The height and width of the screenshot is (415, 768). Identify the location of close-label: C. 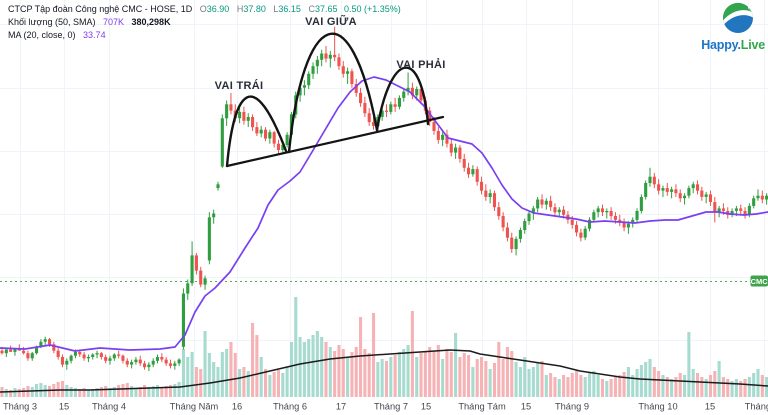
(311, 9).